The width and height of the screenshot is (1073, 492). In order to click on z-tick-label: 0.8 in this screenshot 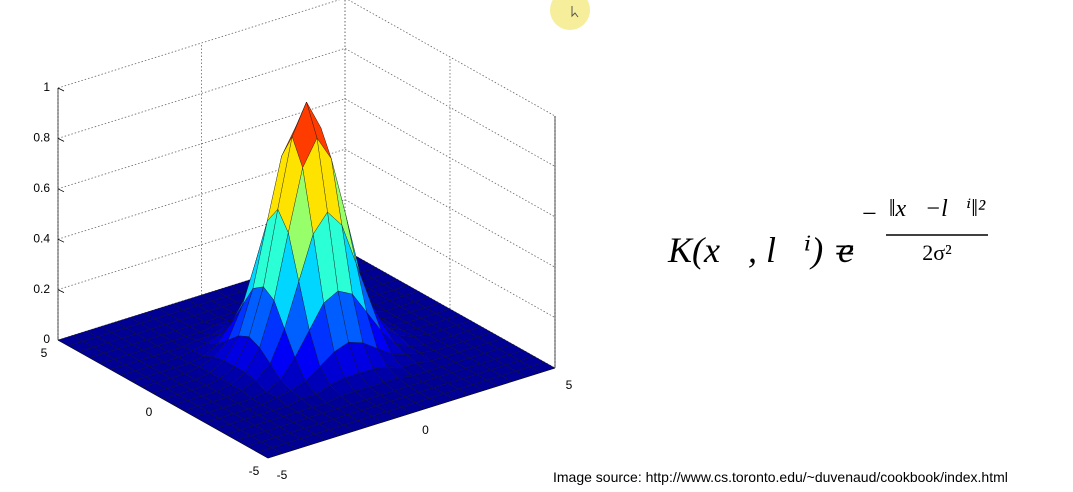, I will do `click(41, 138)`.